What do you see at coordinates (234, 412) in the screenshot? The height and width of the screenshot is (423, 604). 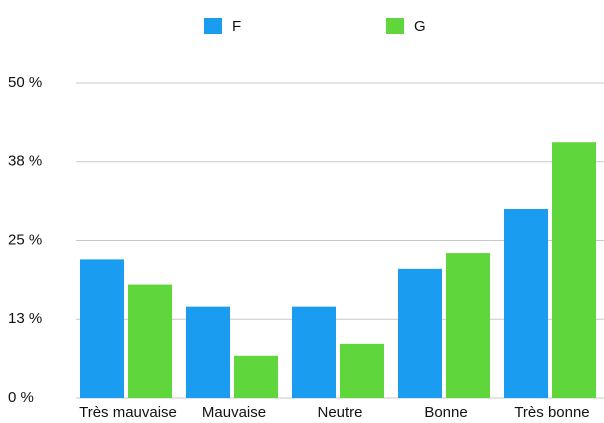 I see `x-tick-label: Mauvaise` at bounding box center [234, 412].